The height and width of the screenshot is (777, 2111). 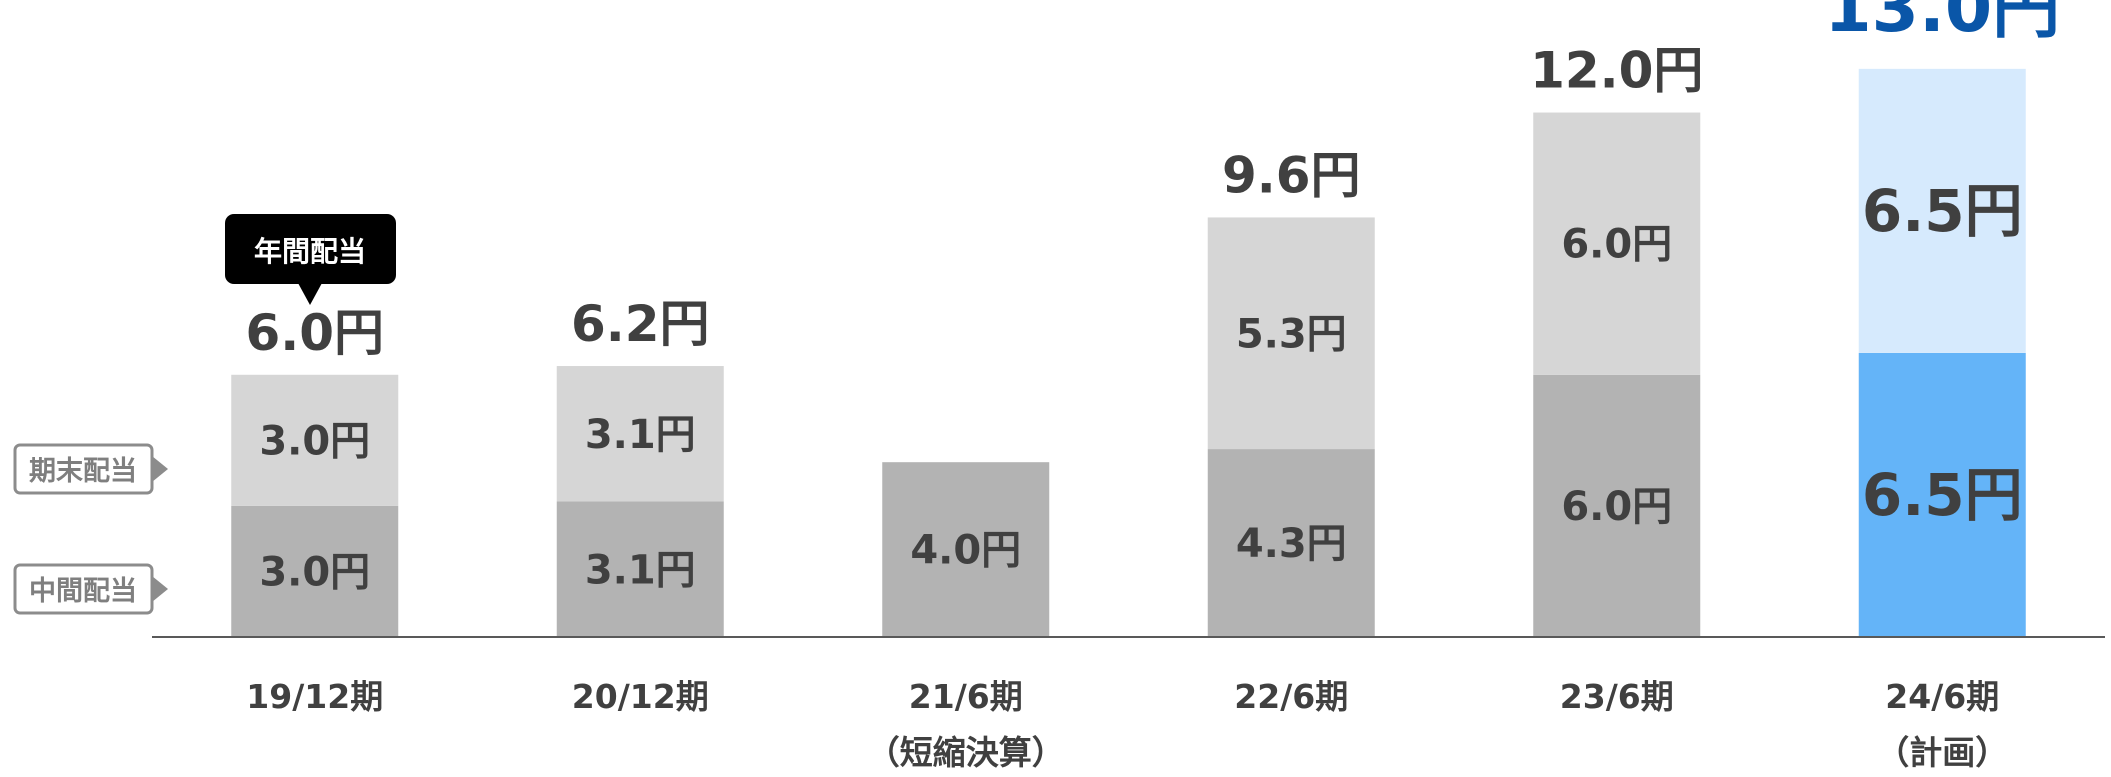 I want to click on legend-year-end: 期末配当, so click(x=90, y=469).